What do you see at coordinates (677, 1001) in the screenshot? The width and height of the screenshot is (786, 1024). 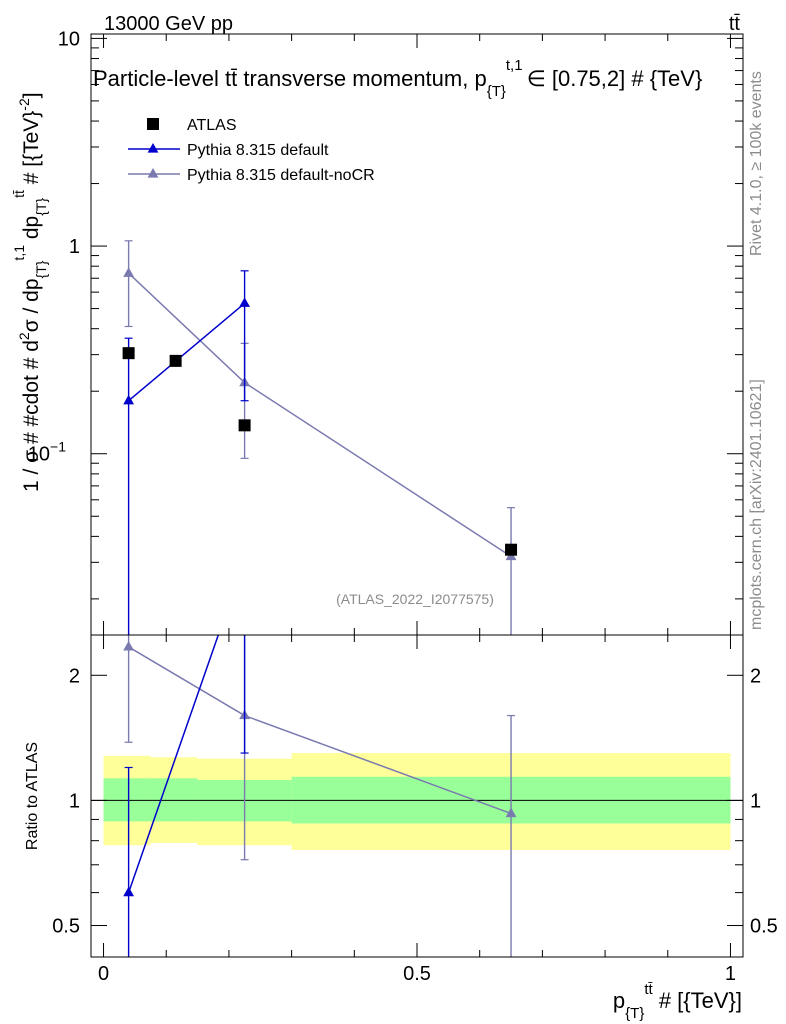 I see `x-axis-label: p{T}tt̄ # [{TeV}]` at bounding box center [677, 1001].